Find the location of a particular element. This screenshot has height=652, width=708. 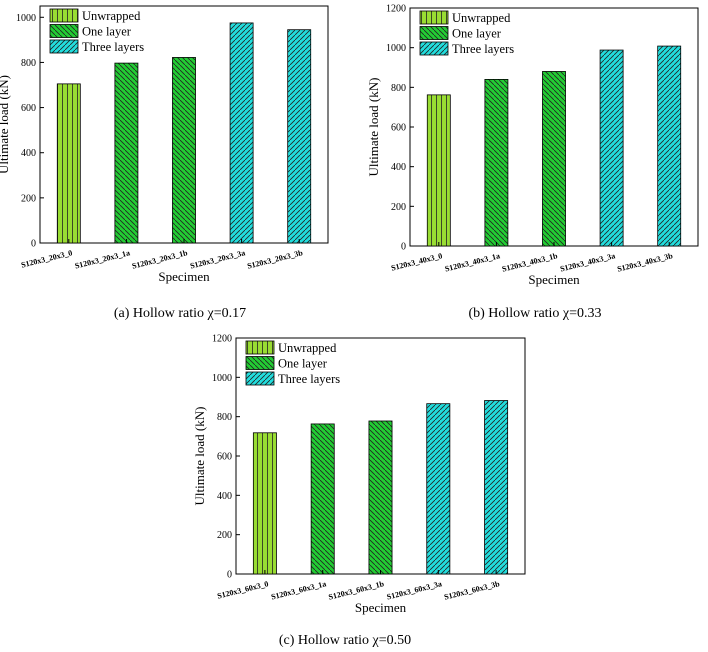

bar-S120x3_20x3_3a is located at coordinates (241, 133).